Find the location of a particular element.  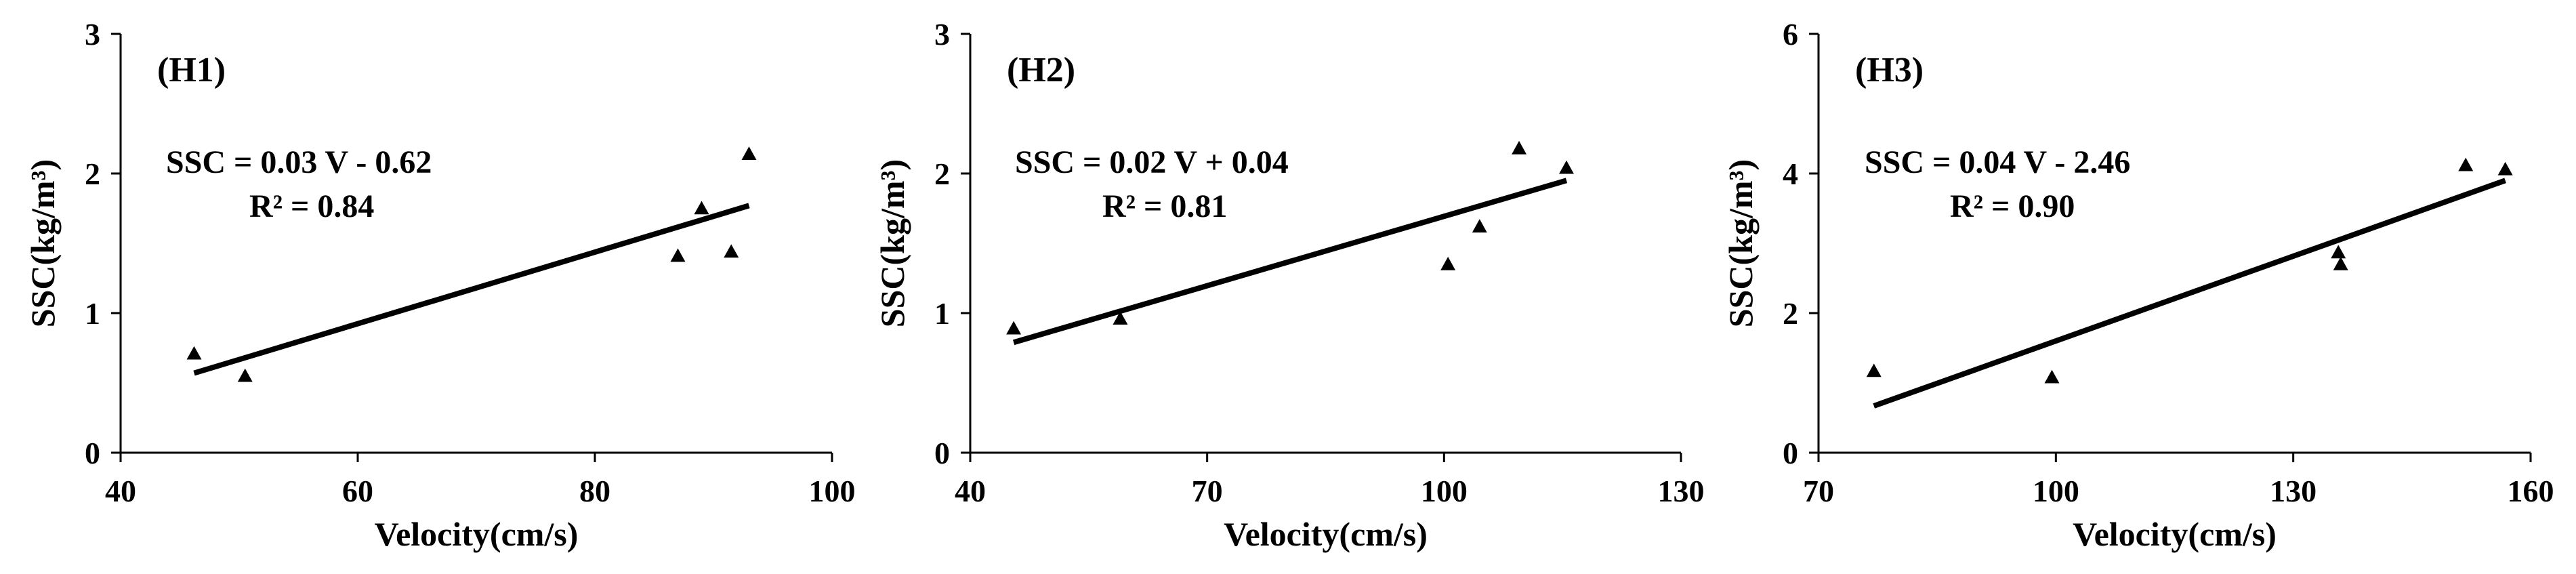

x-tick-label: 80 is located at coordinates (594, 491).